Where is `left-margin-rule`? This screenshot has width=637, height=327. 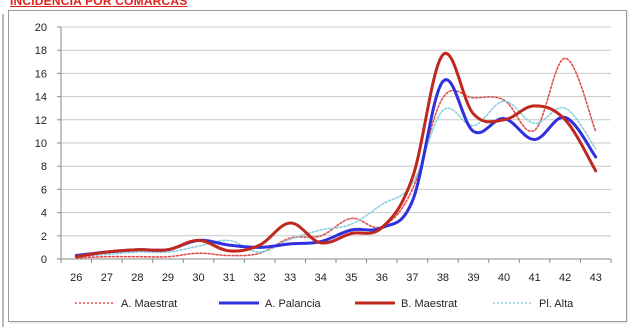
left-margin-rule is located at coordinates (3, 170).